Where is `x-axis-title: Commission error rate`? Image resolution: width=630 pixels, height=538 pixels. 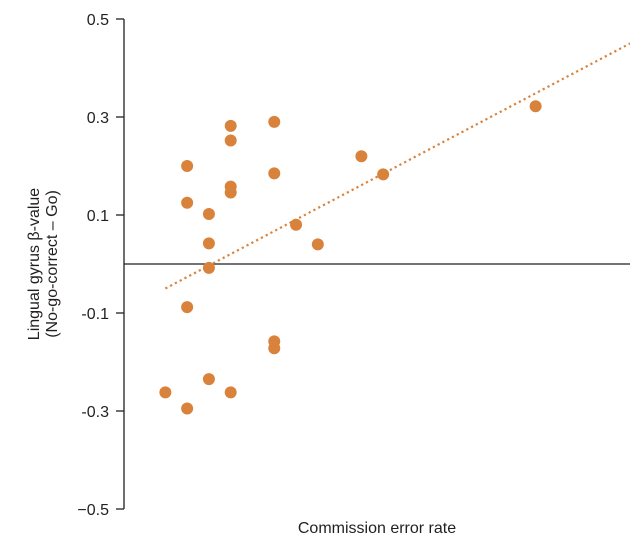
x-axis-title: Commission error rate is located at coordinates (377, 528).